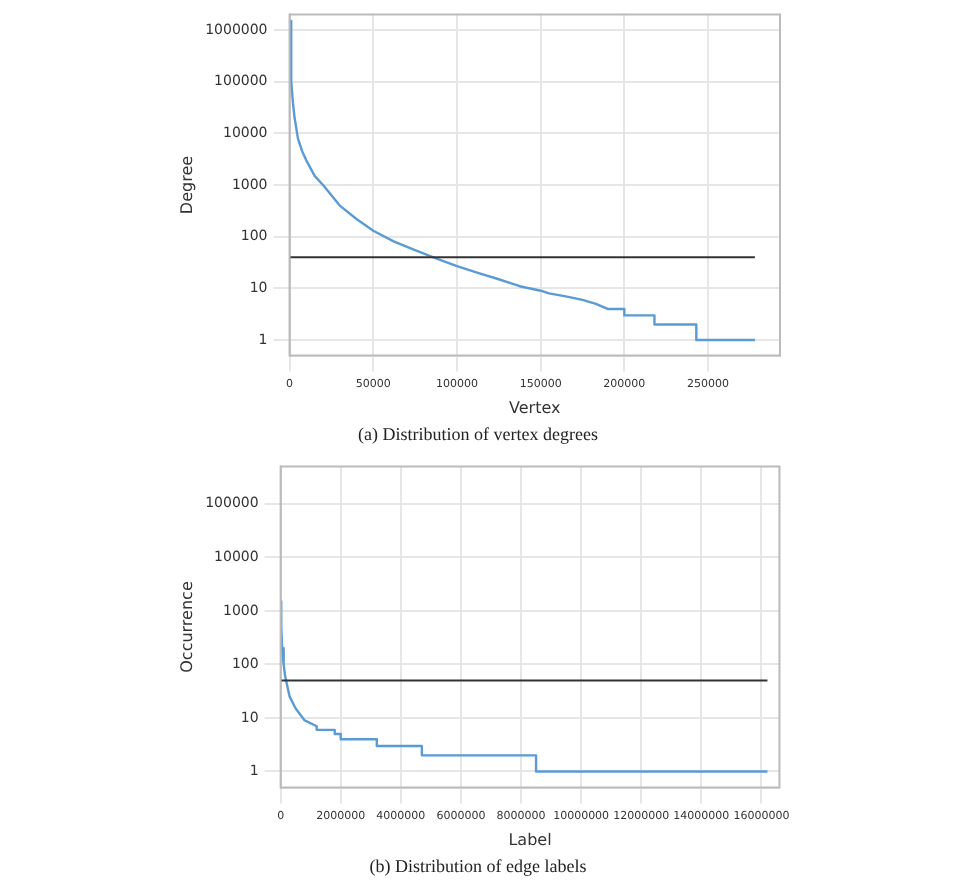 The width and height of the screenshot is (956, 884). I want to click on y-axis-title: Degree, so click(186, 185).